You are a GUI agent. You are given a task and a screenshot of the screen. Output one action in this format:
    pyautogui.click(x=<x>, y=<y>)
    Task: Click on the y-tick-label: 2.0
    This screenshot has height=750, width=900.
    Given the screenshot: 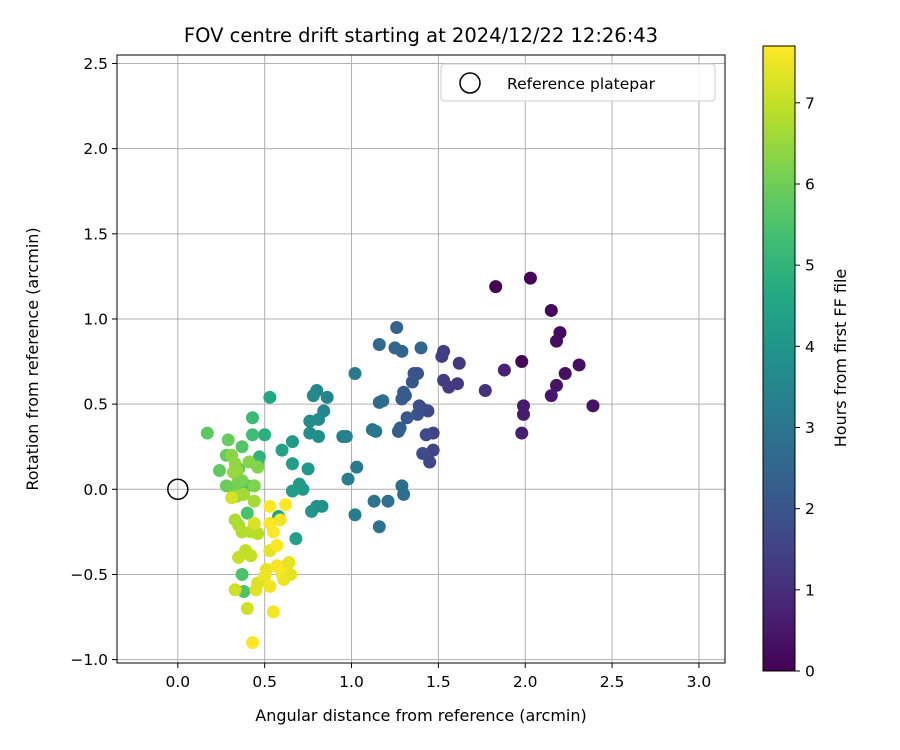 What is the action you would take?
    pyautogui.click(x=95, y=149)
    